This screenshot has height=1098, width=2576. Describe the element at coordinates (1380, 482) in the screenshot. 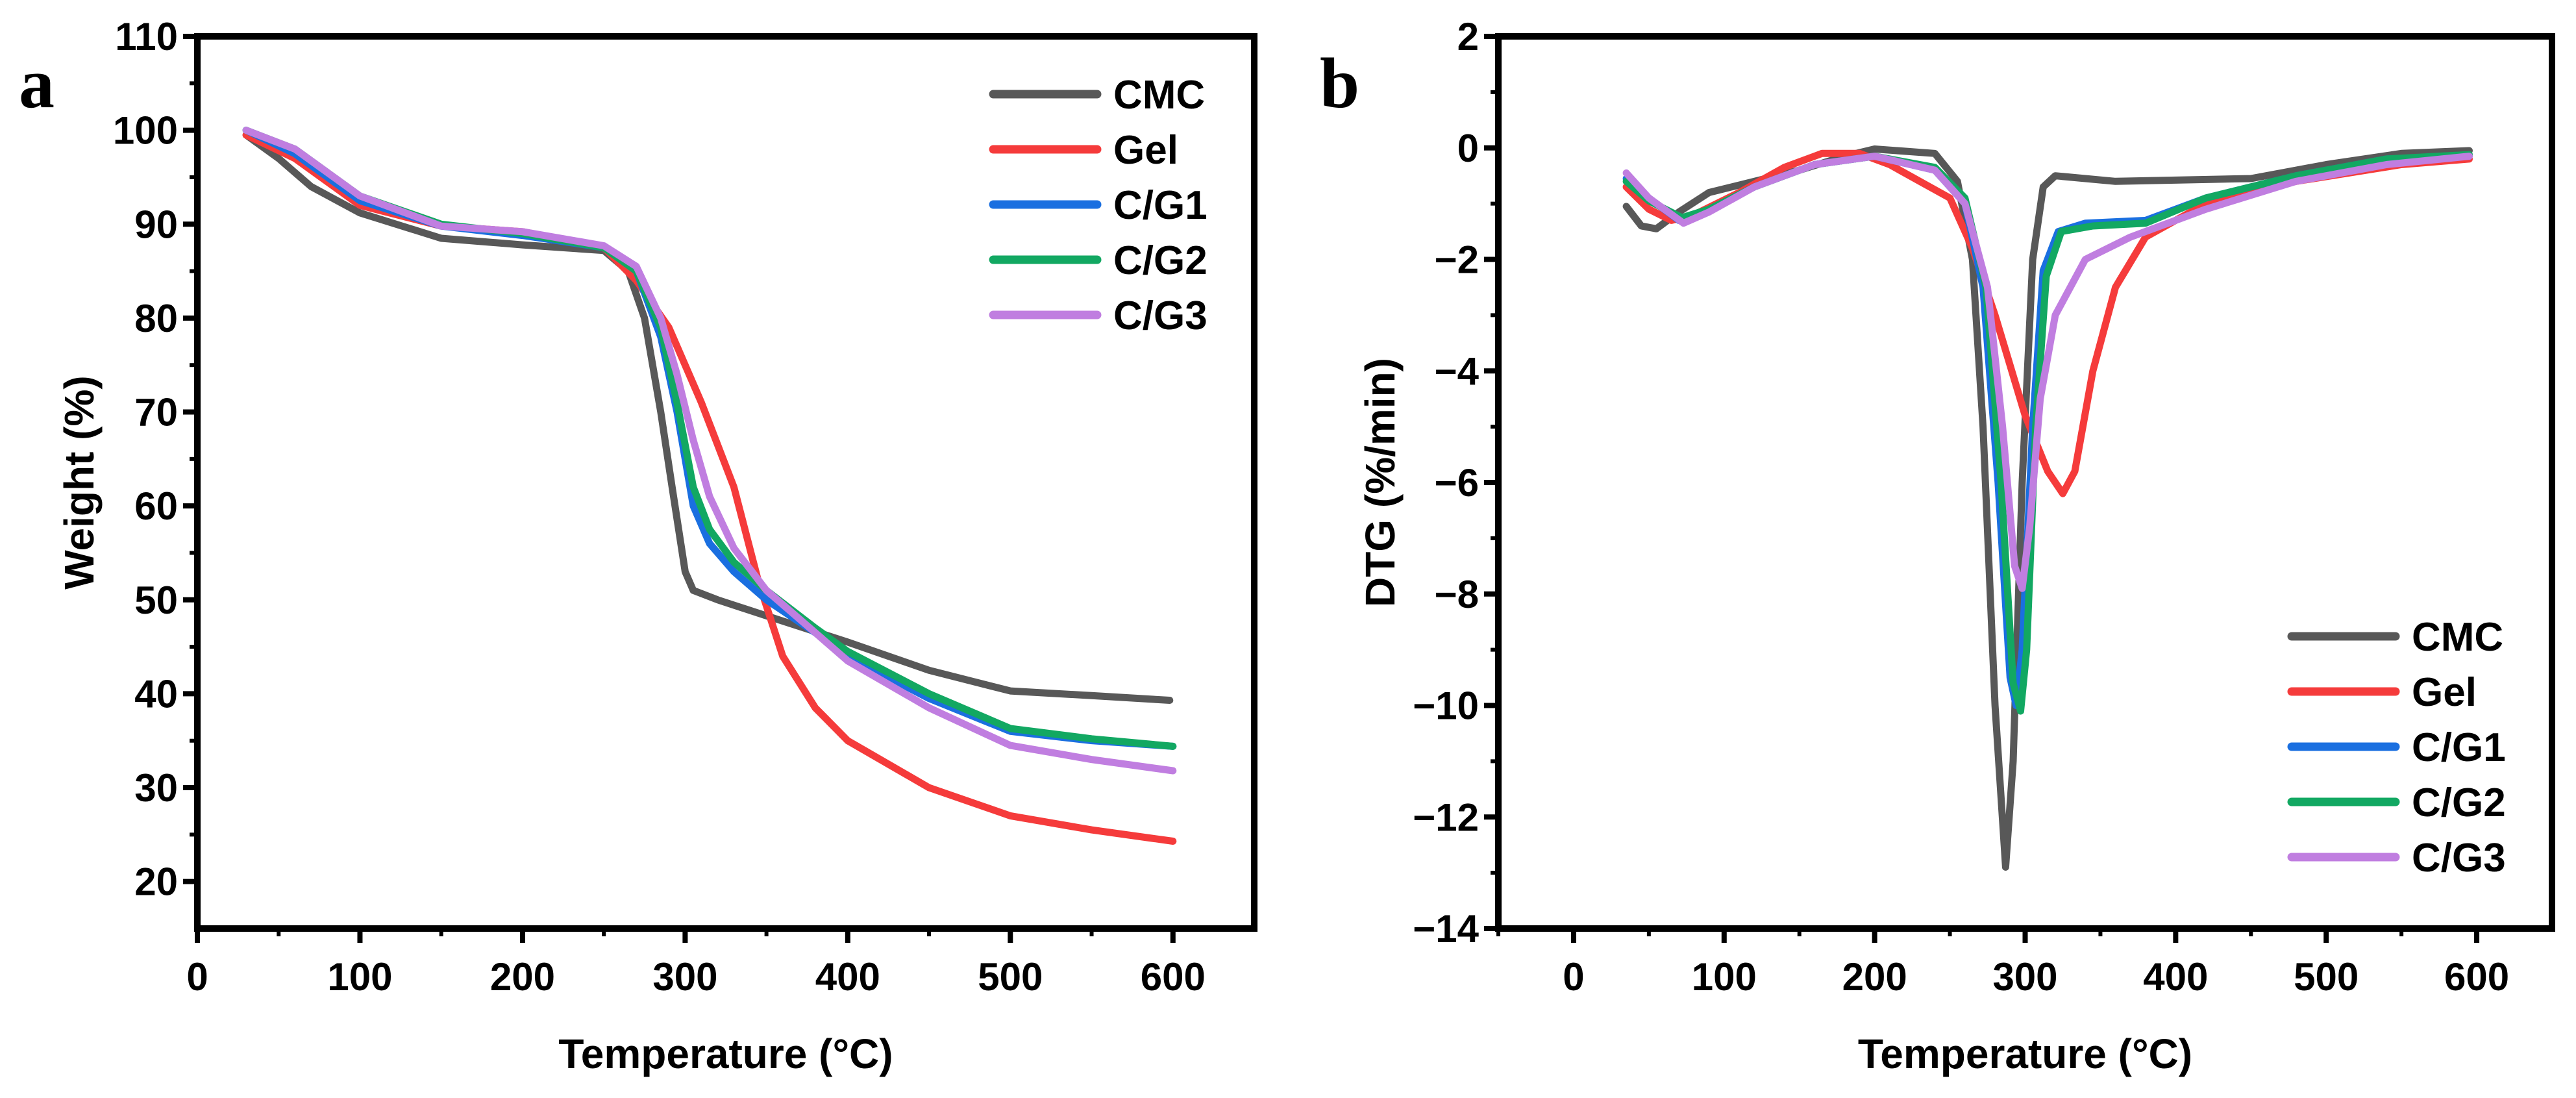

I see `y-axis-title: DTG (%/min)` at that location.